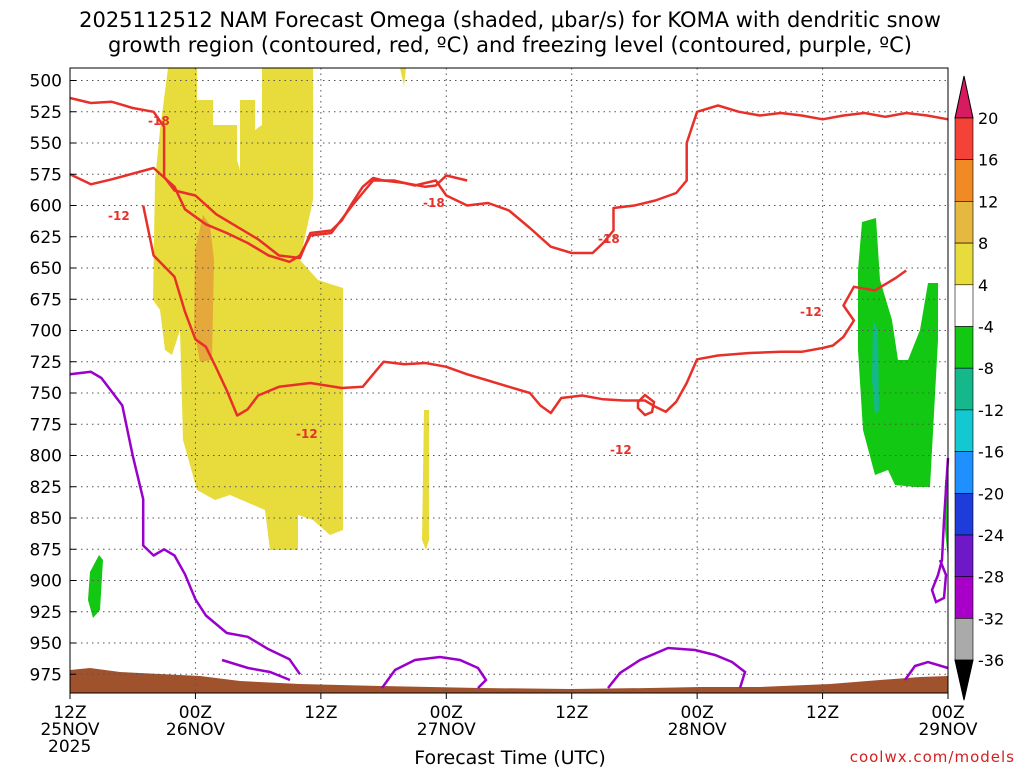 This screenshot has height=768, width=1024. What do you see at coordinates (46, 394) in the screenshot?
I see `y-tick-label: 750` at bounding box center [46, 394].